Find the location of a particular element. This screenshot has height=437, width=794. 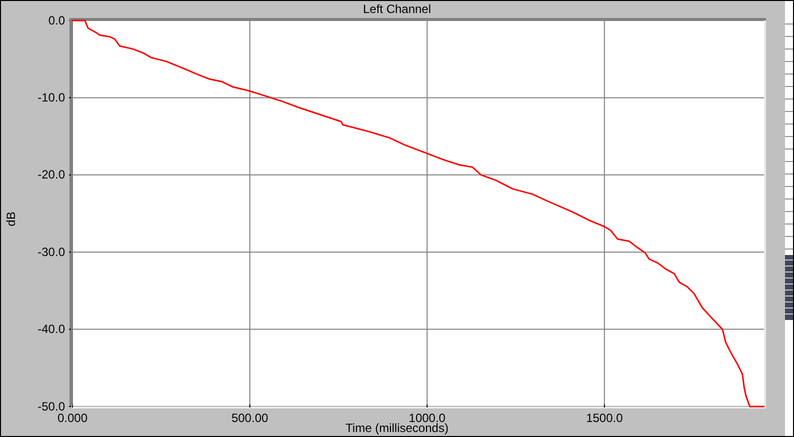

y-axis-title: dB is located at coordinates (11, 219).